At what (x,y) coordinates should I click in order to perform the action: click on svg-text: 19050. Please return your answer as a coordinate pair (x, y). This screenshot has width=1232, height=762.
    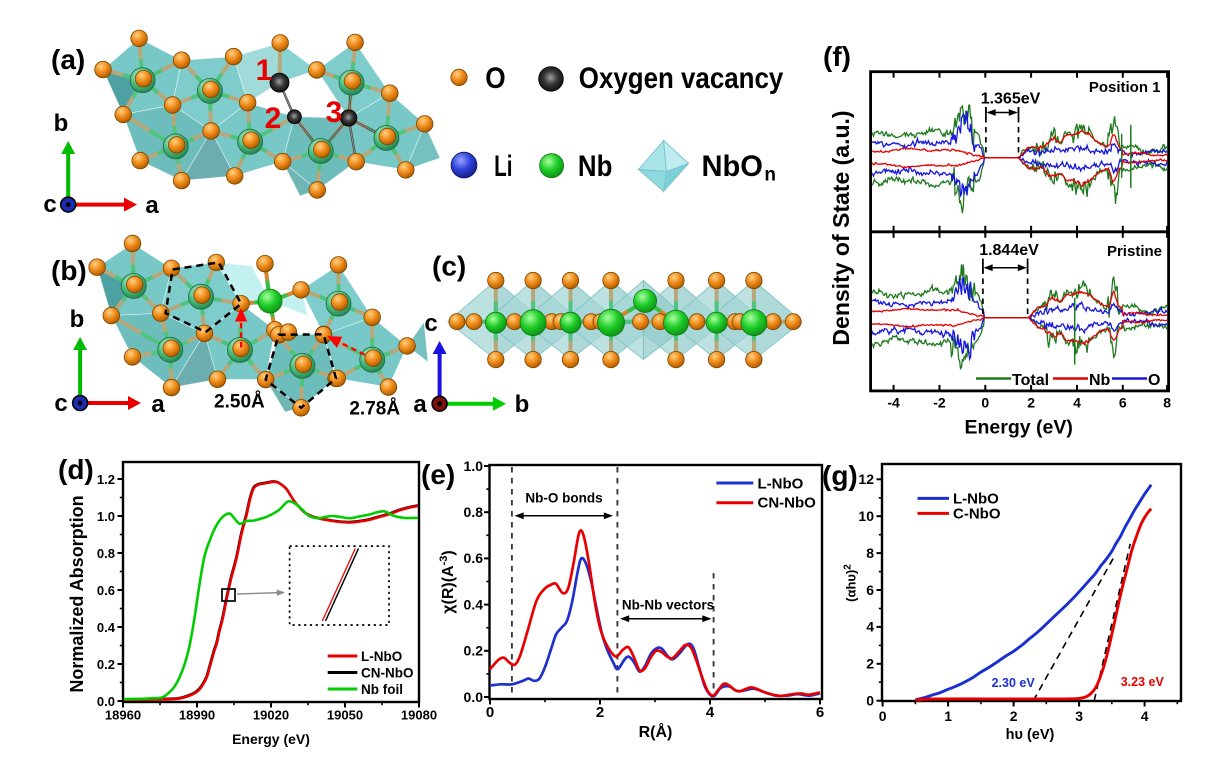
    Looking at the image, I should click on (345, 715).